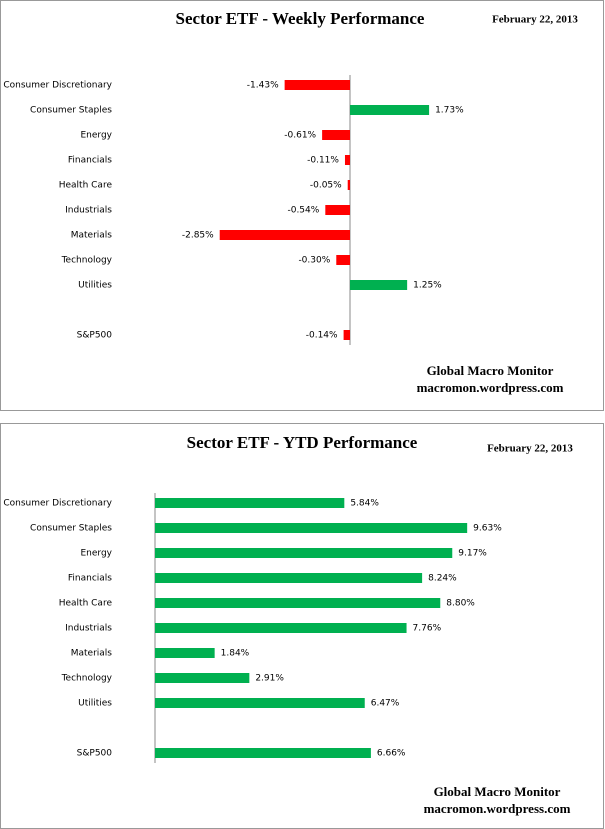  What do you see at coordinates (303, 211) in the screenshot?
I see `value-label: -0.54%` at bounding box center [303, 211].